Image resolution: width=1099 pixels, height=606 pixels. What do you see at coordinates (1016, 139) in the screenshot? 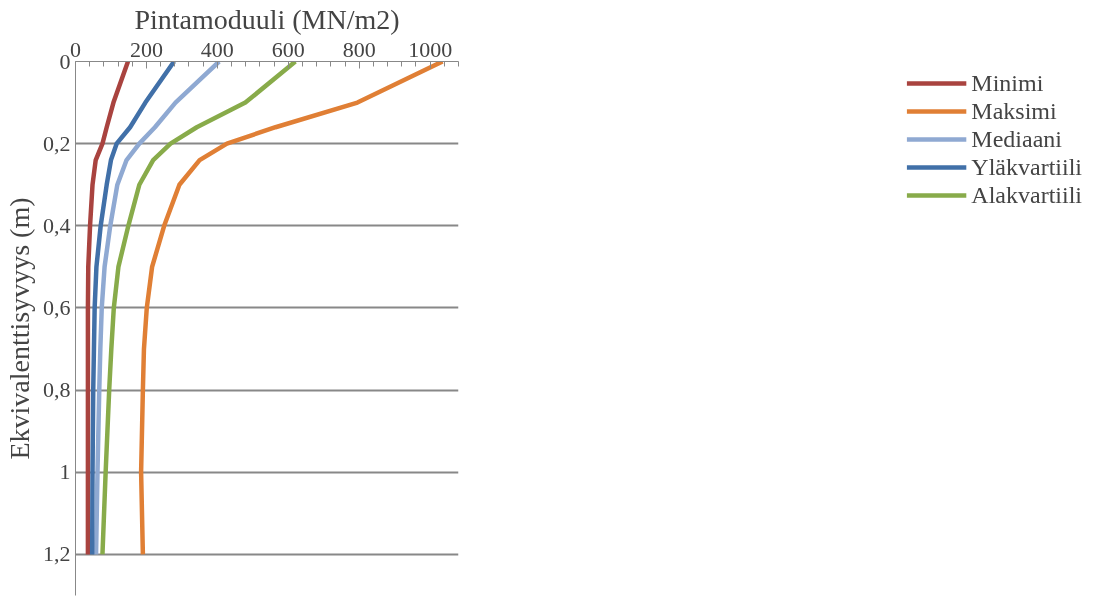
I see `legend-label: Mediaani` at bounding box center [1016, 139].